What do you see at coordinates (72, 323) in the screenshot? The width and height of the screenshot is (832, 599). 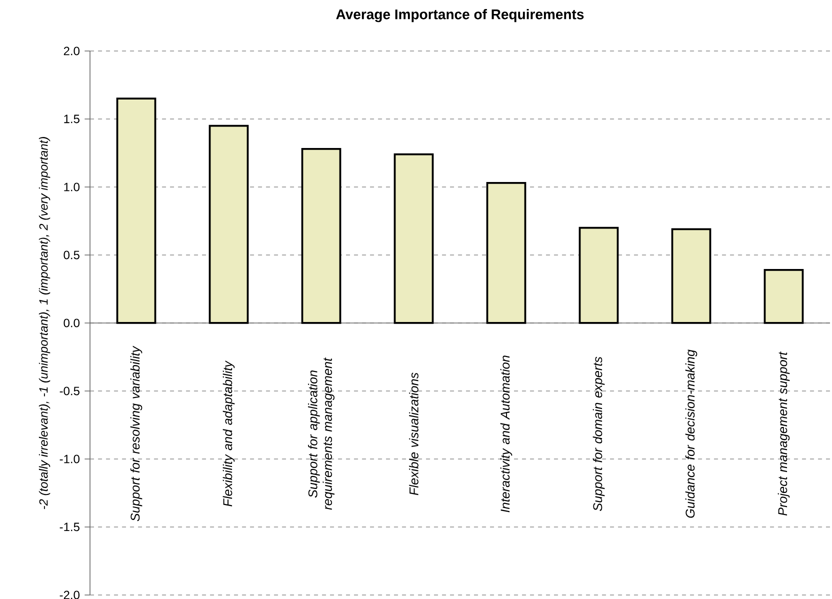 I see `y-tick-label: 0.0` at bounding box center [72, 323].